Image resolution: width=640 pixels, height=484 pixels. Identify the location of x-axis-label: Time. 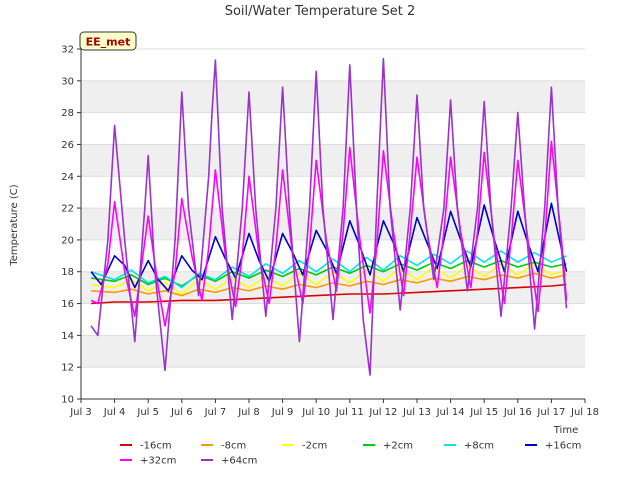
(565, 430).